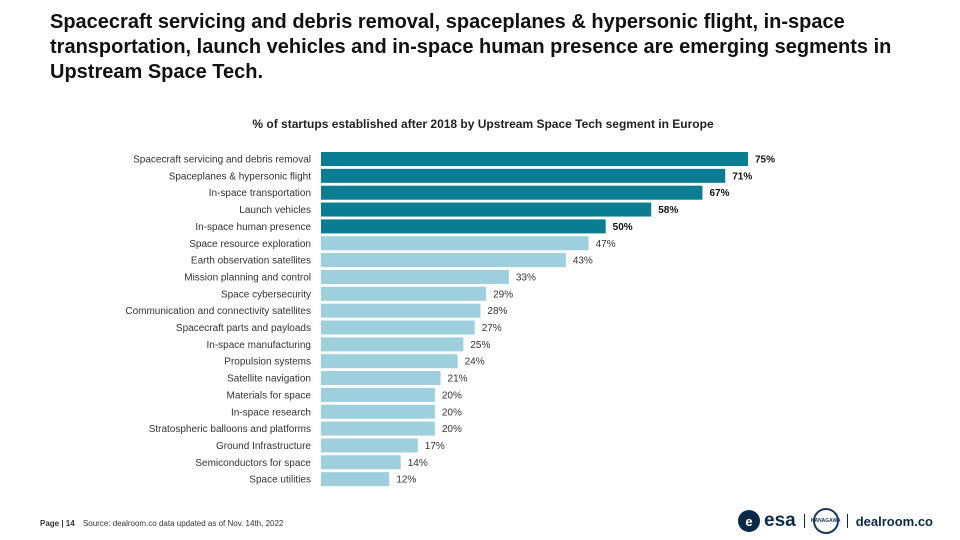 The height and width of the screenshot is (540, 960). What do you see at coordinates (503, 294) in the screenshot?
I see `value-label: 29%` at bounding box center [503, 294].